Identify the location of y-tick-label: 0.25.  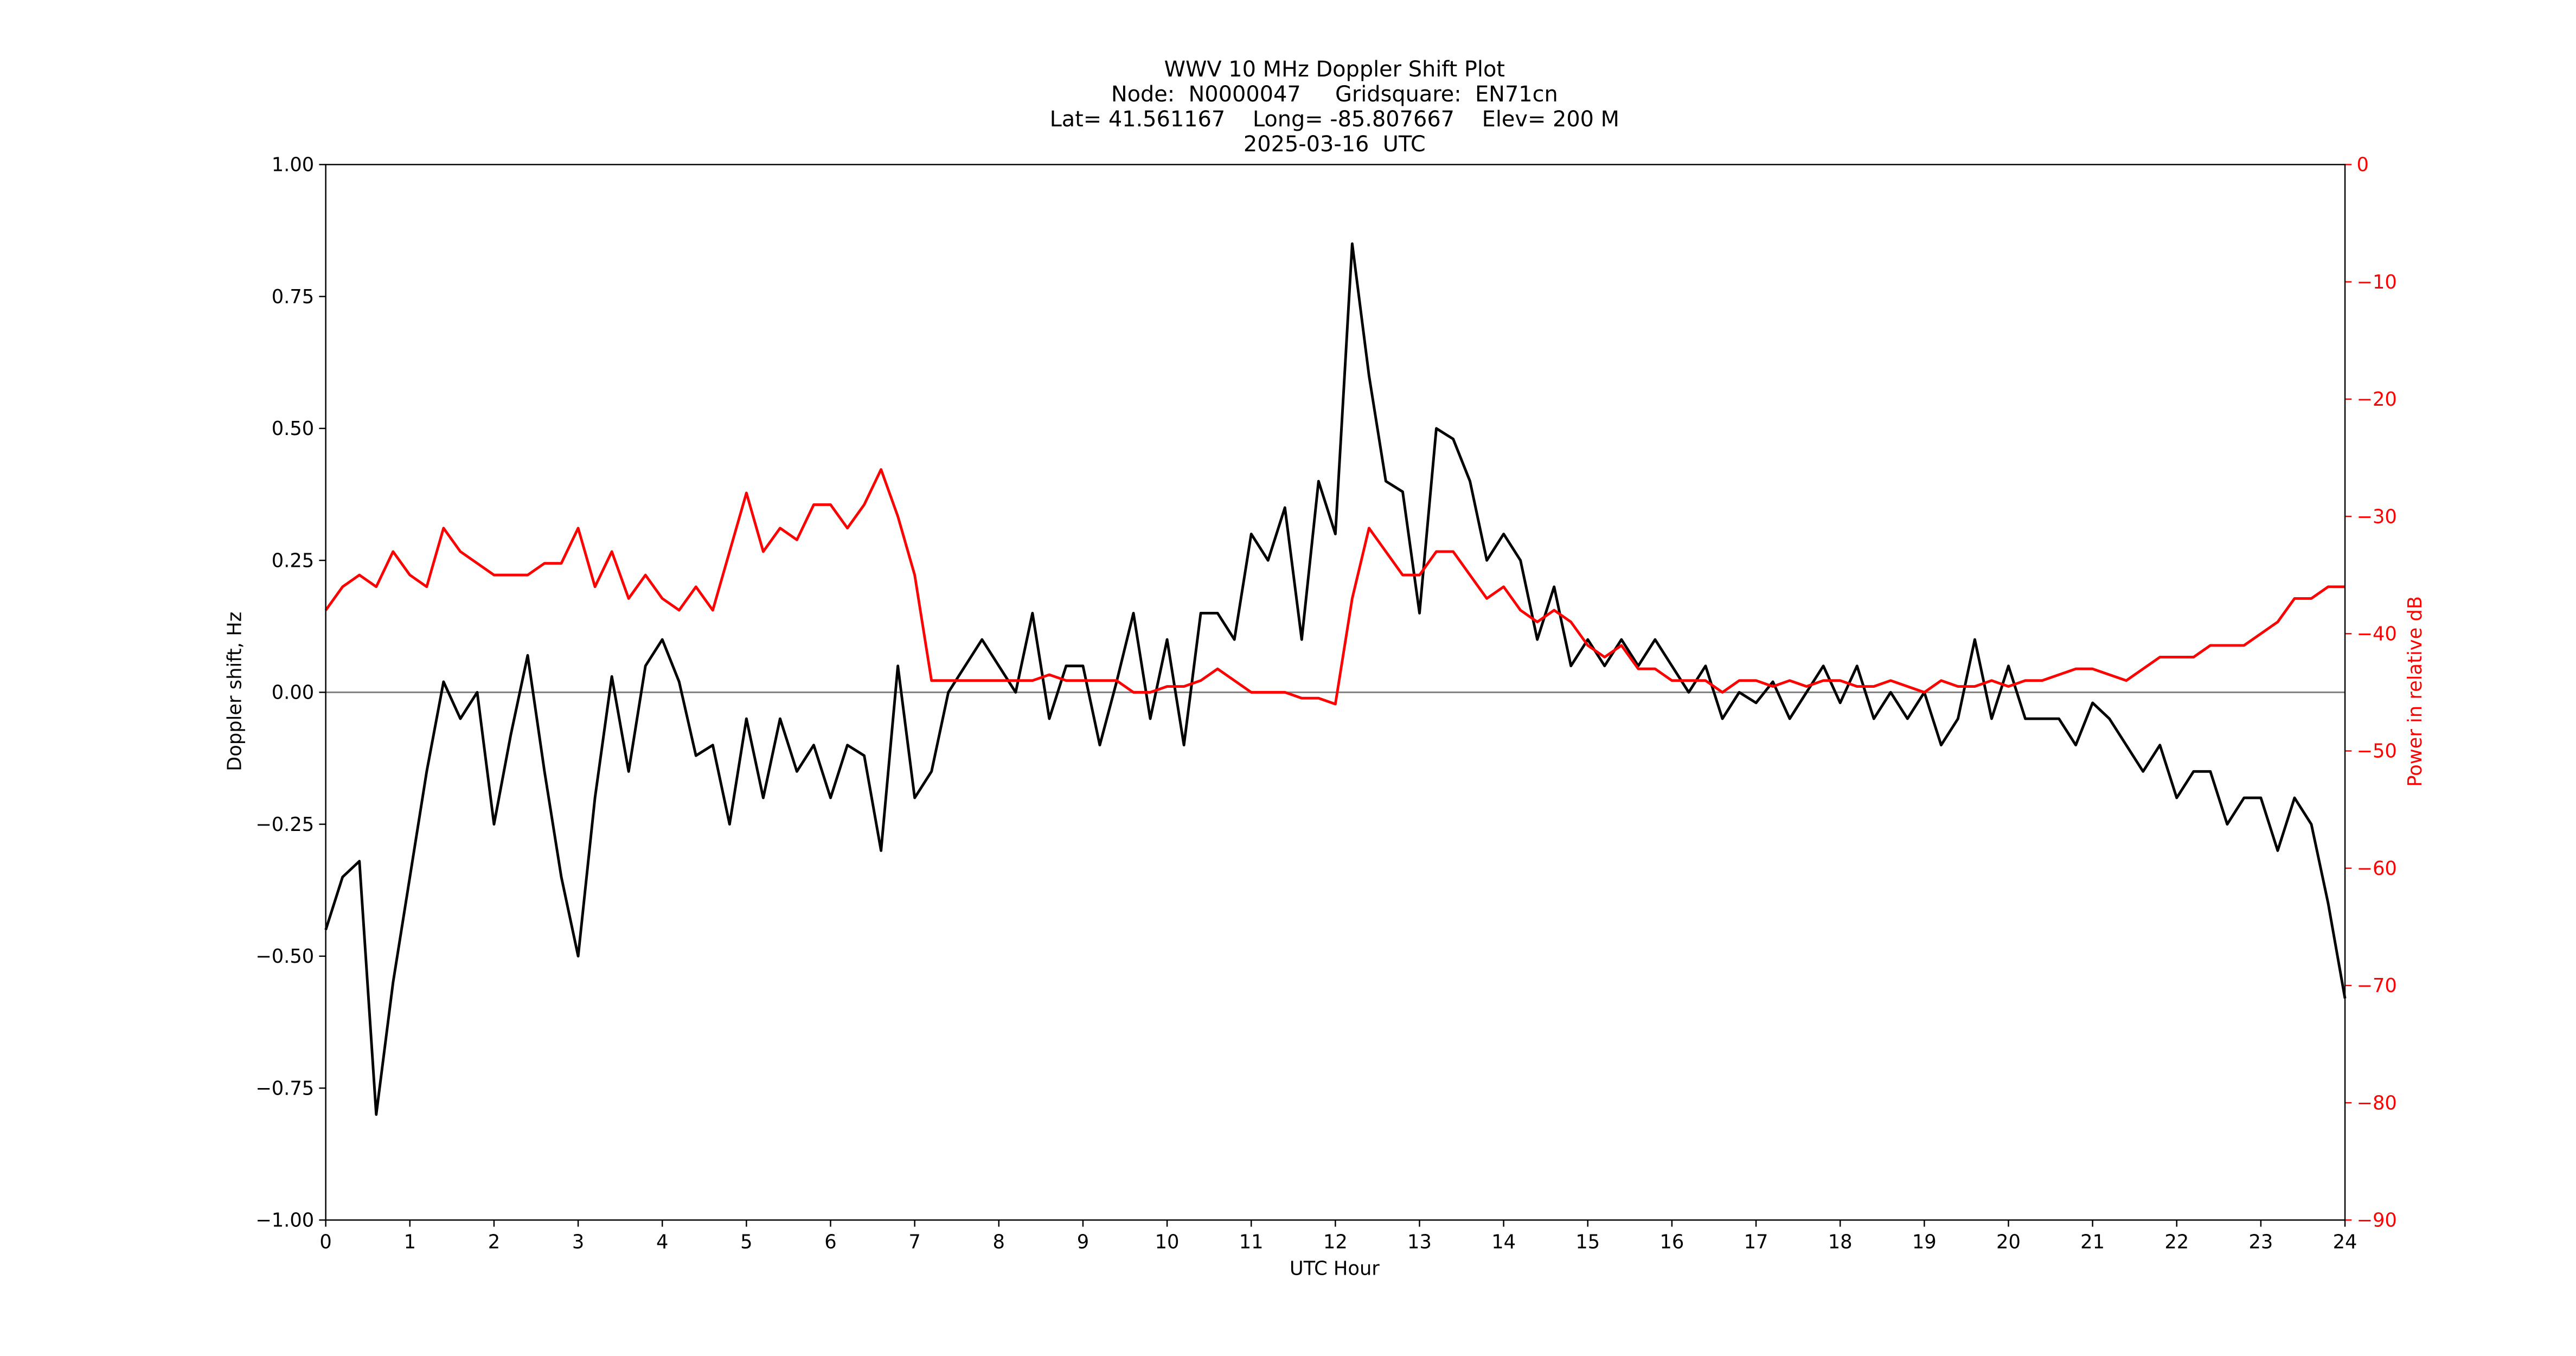
(293, 560).